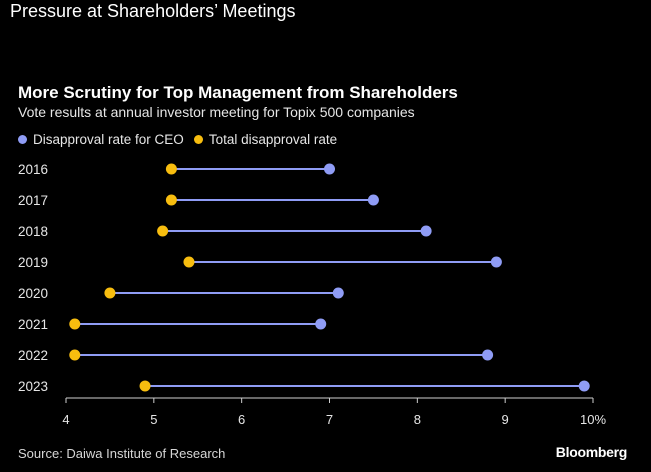 Image resolution: width=651 pixels, height=472 pixels. What do you see at coordinates (241, 419) in the screenshot?
I see `x-tick-label: 6` at bounding box center [241, 419].